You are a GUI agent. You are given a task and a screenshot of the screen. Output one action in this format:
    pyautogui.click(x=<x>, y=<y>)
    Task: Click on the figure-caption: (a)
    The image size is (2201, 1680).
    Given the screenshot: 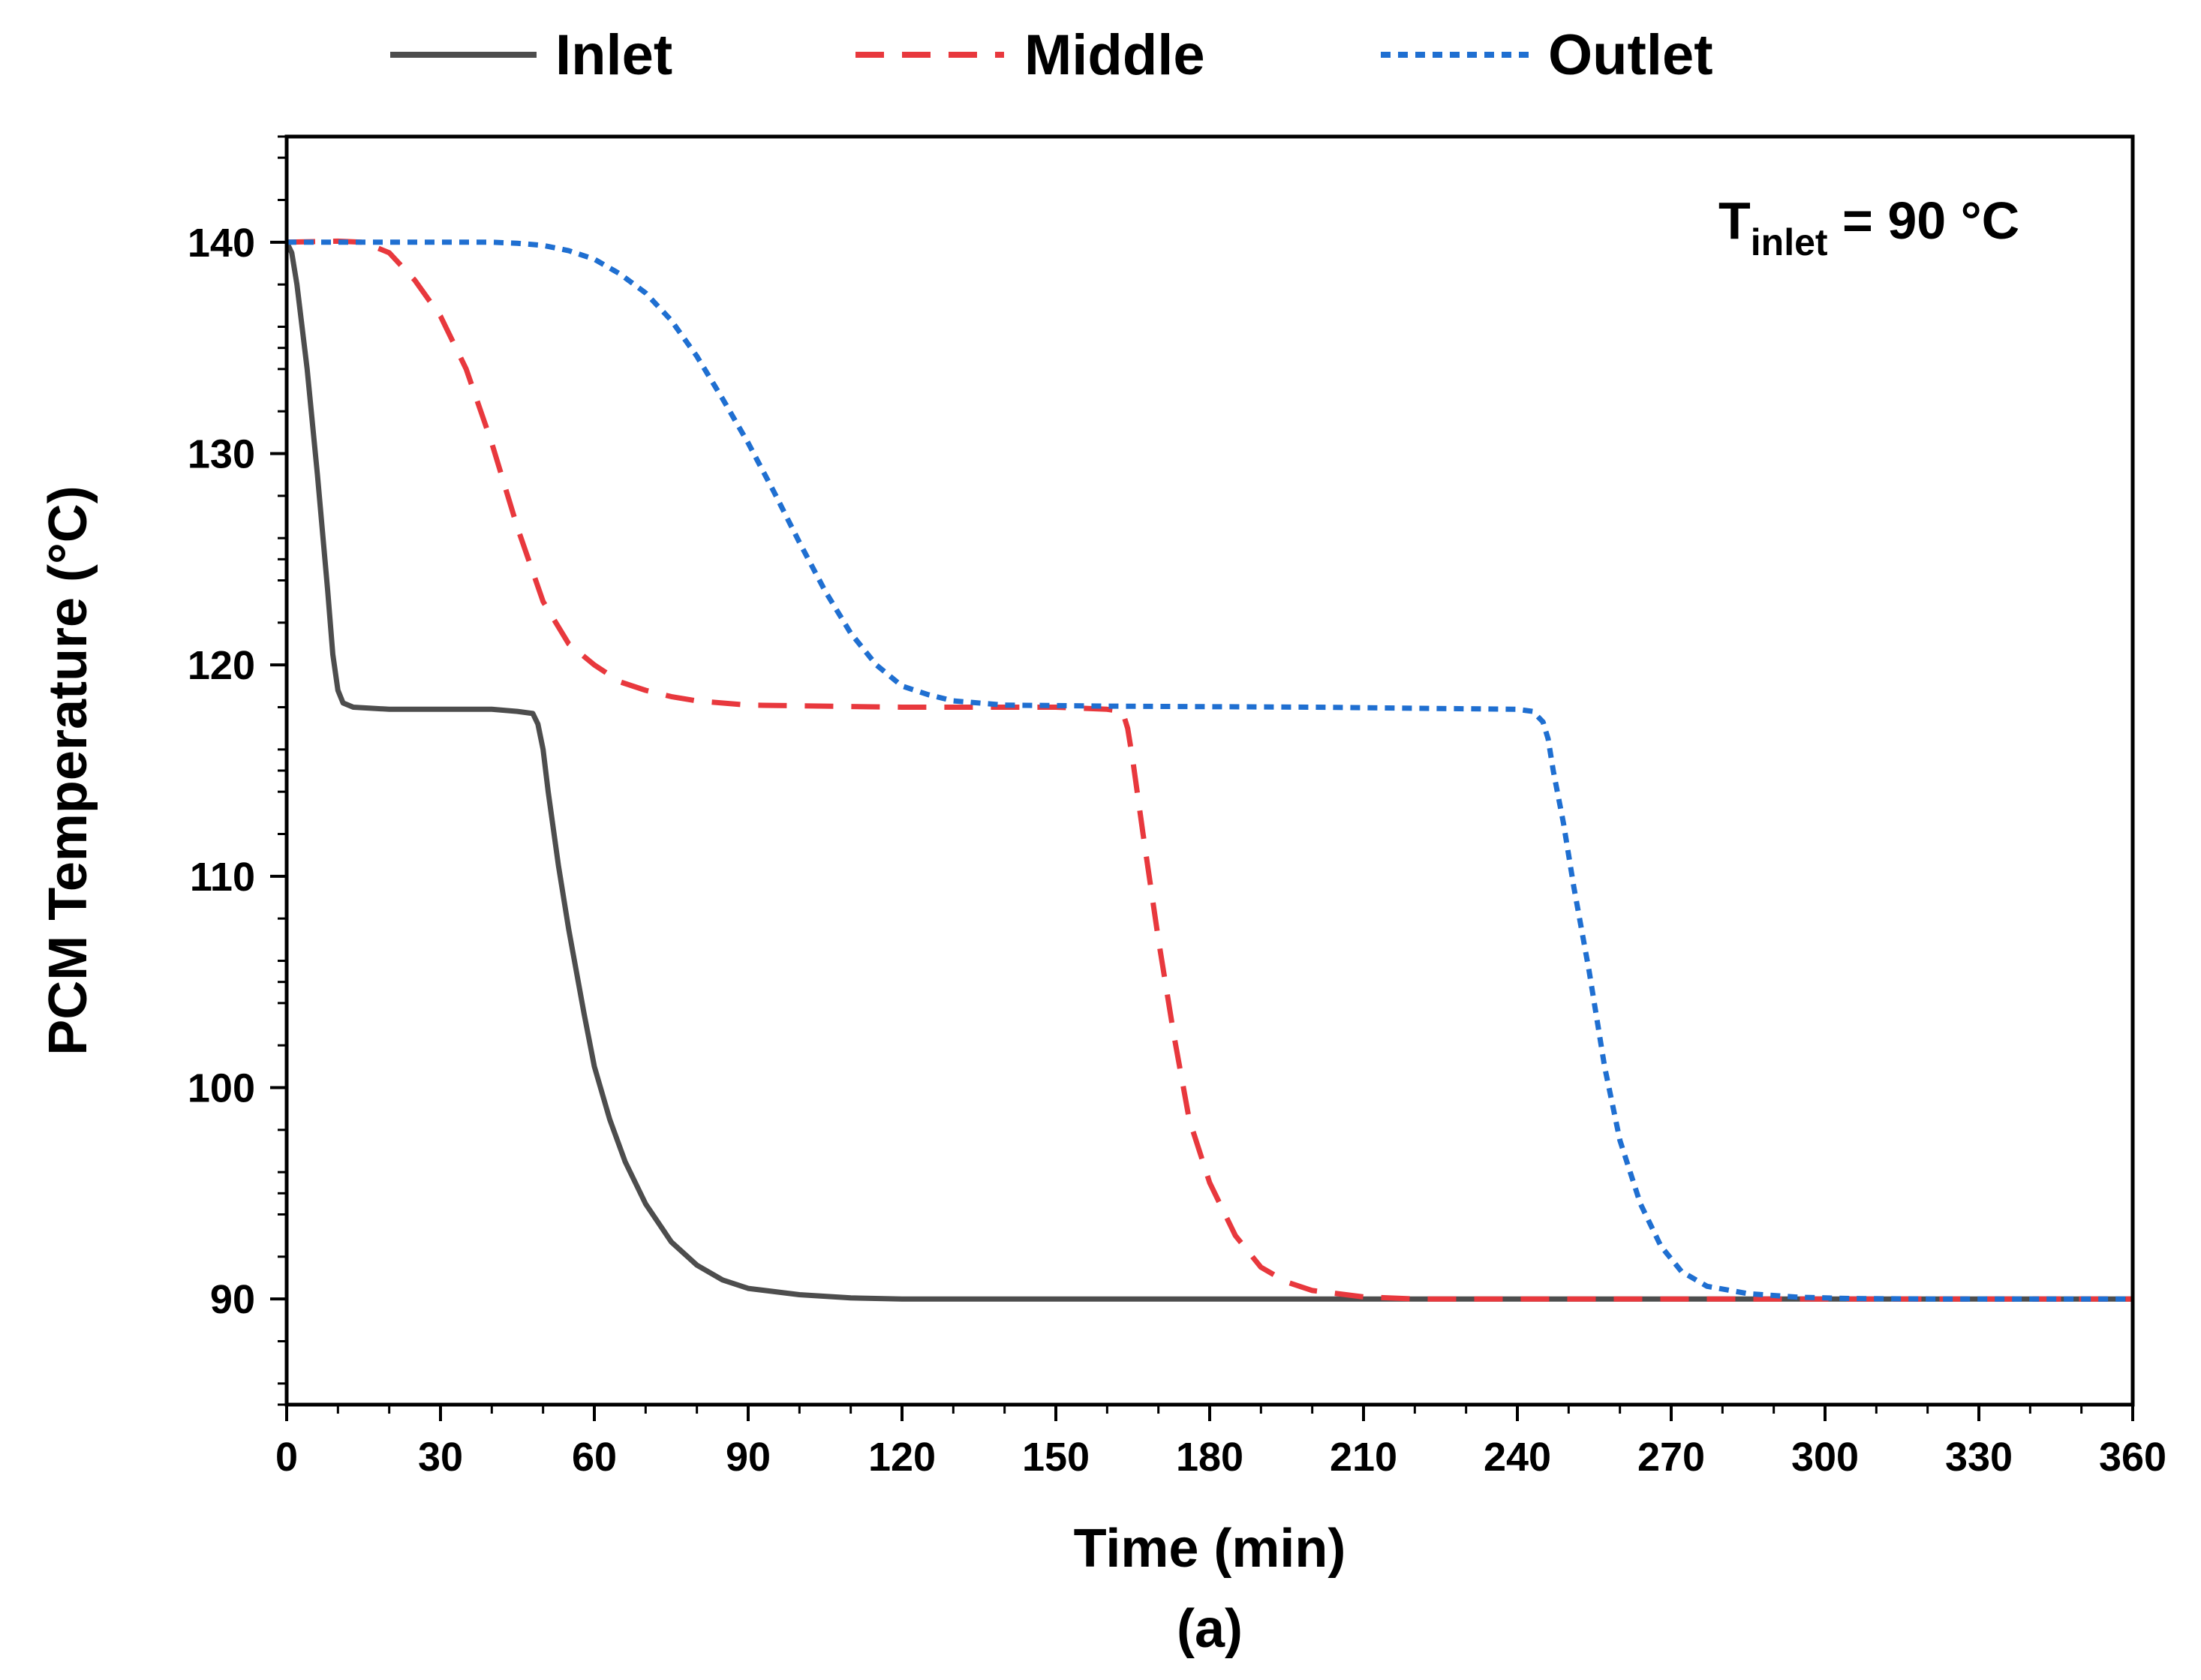 What is the action you would take?
    pyautogui.click(x=1210, y=1629)
    